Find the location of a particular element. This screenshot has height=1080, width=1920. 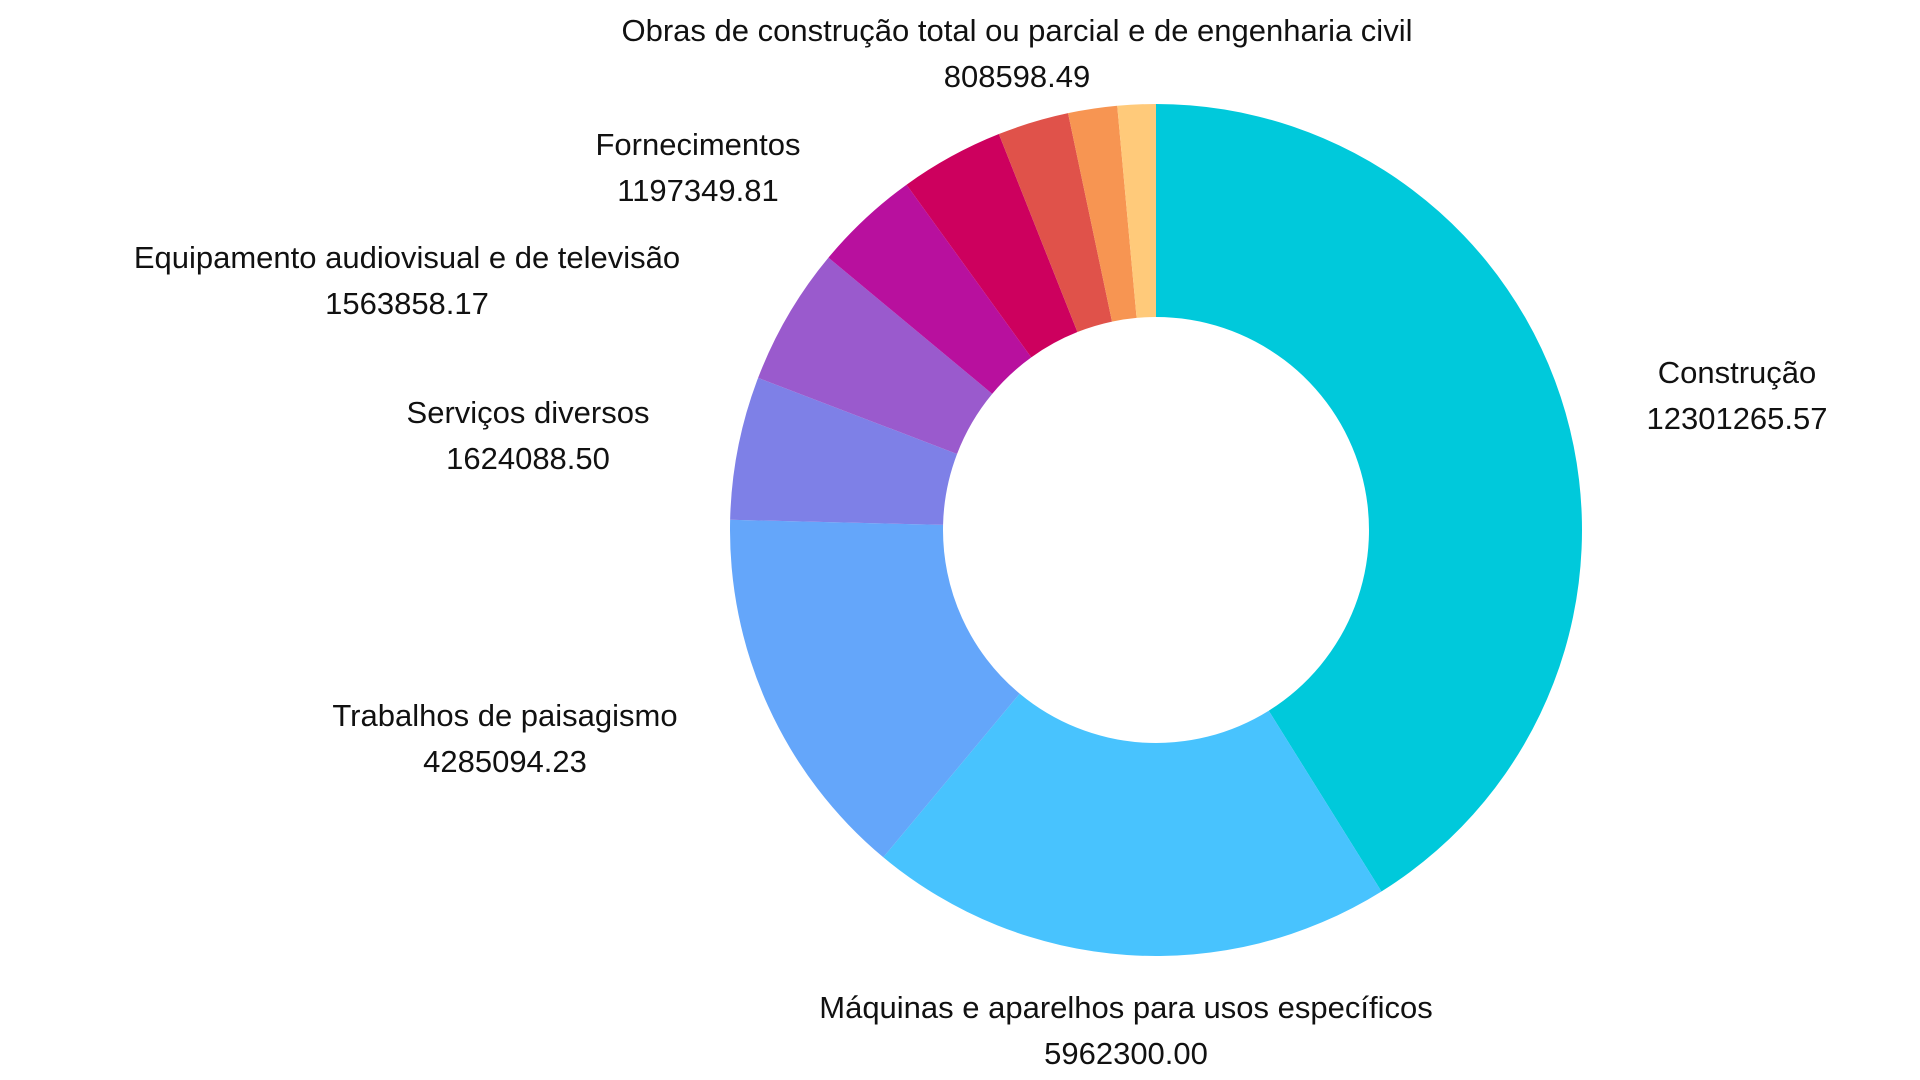

donut-slice-fornecimentos is located at coordinates (930, 289).